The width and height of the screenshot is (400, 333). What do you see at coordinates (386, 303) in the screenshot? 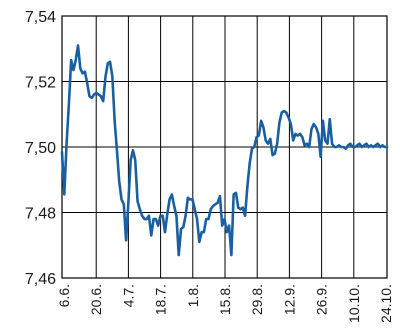
I see `x-tick-label: 24.10.` at bounding box center [386, 303].